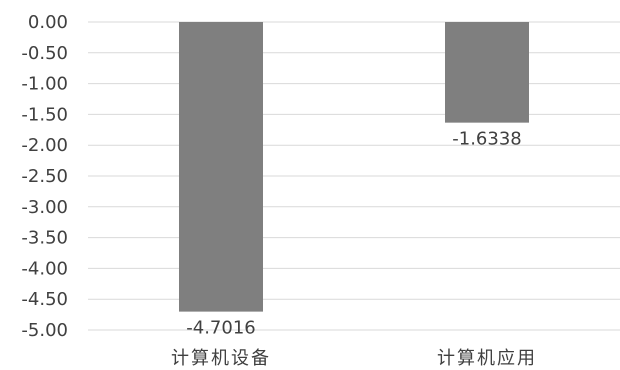 This screenshot has width=620, height=370. What do you see at coordinates (44, 299) in the screenshot?
I see `y-tick-label: -4.50` at bounding box center [44, 299].